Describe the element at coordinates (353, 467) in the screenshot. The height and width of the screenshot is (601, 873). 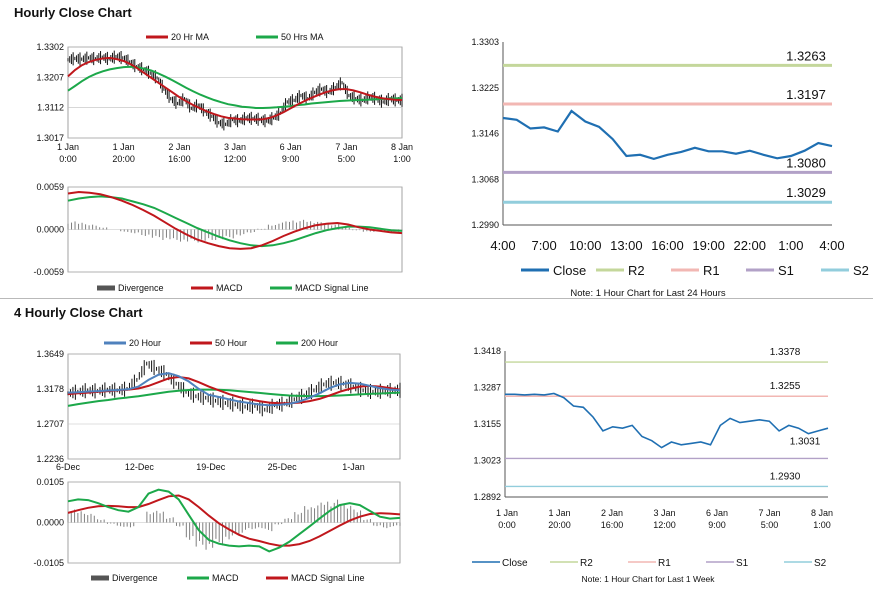
I see `four-hourly-price-x-tick: 1-Jan` at that location.